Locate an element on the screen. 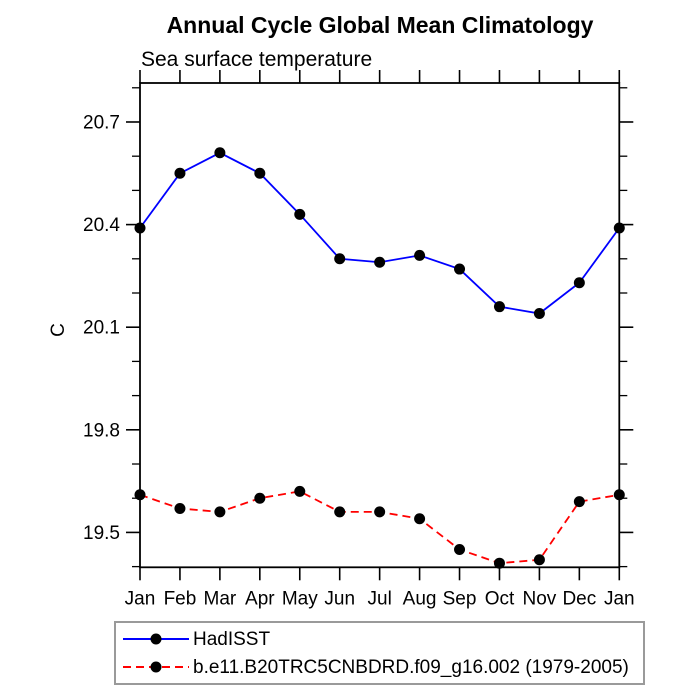 The width and height of the screenshot is (700, 700). chart-subtitle: Sea surface temperature is located at coordinates (257, 59).